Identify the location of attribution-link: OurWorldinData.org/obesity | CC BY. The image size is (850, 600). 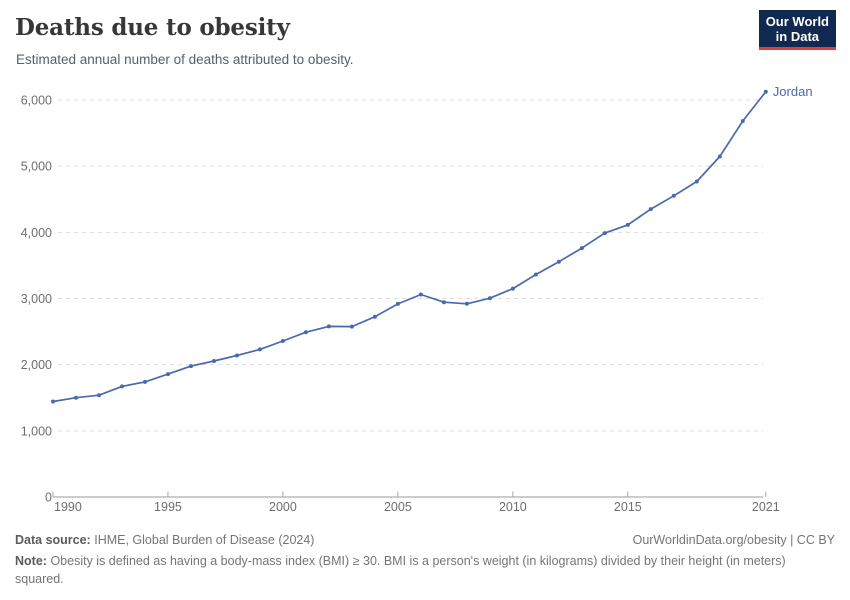
(733, 540).